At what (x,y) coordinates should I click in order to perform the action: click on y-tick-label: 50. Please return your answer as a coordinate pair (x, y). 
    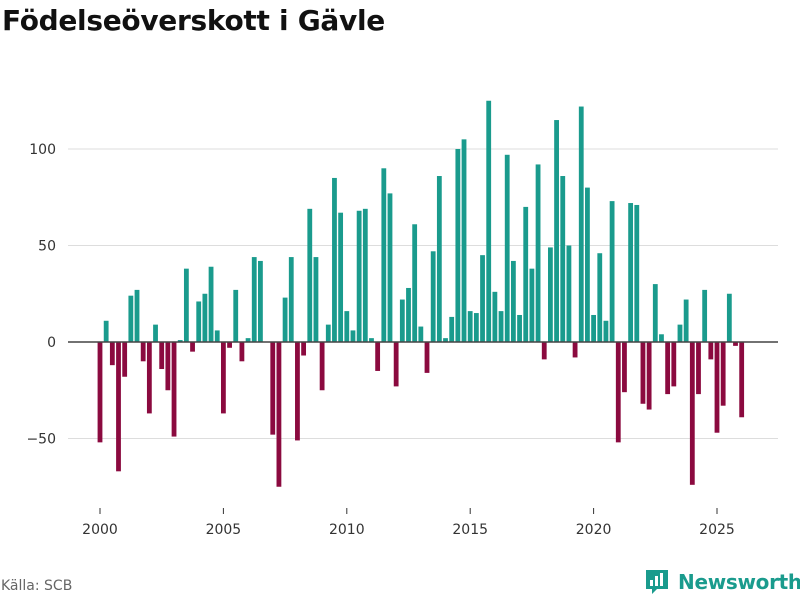
    Looking at the image, I should click on (47, 247).